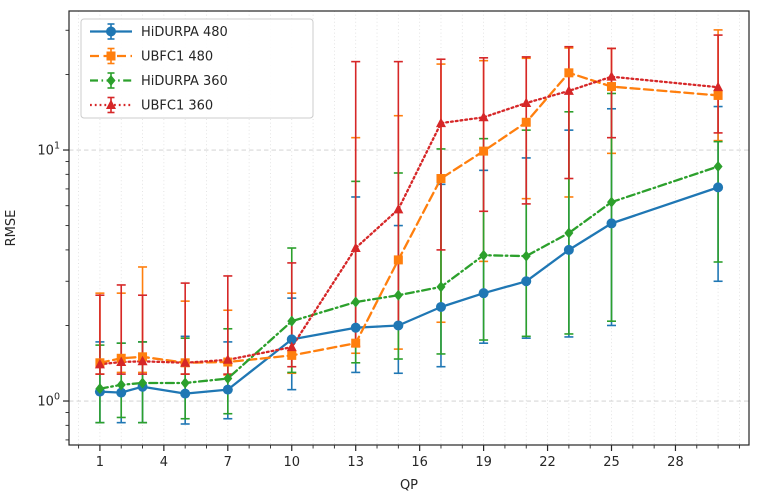 The image size is (759, 501). Describe the element at coordinates (419, 462) in the screenshot. I see `x-tick-label: 16` at that location.